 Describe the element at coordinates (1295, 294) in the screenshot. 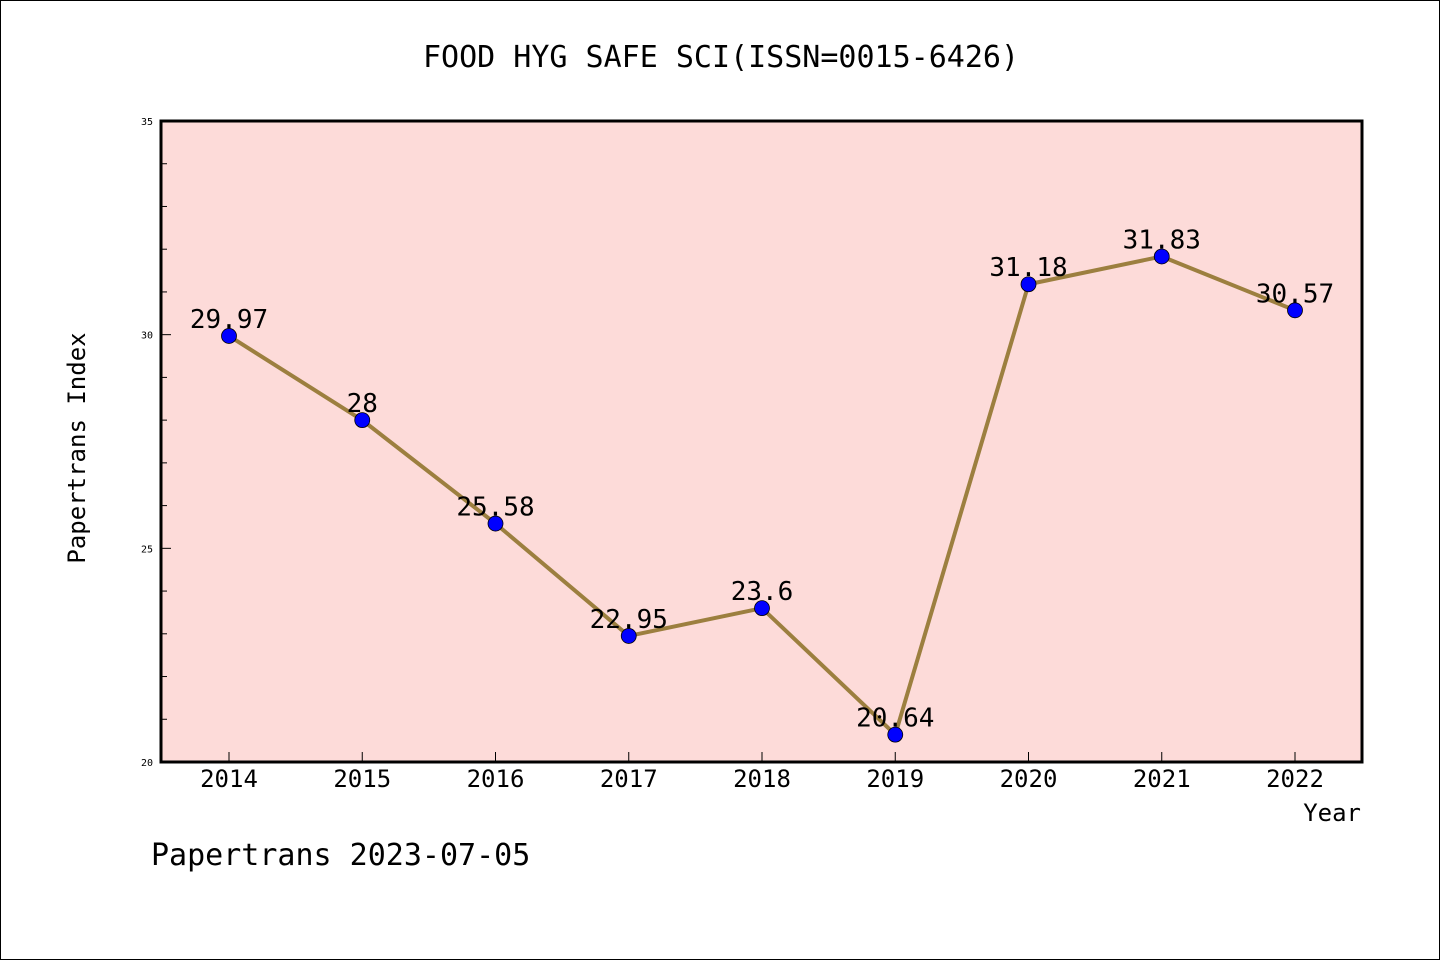

I see `data-label: 30.57` at that location.